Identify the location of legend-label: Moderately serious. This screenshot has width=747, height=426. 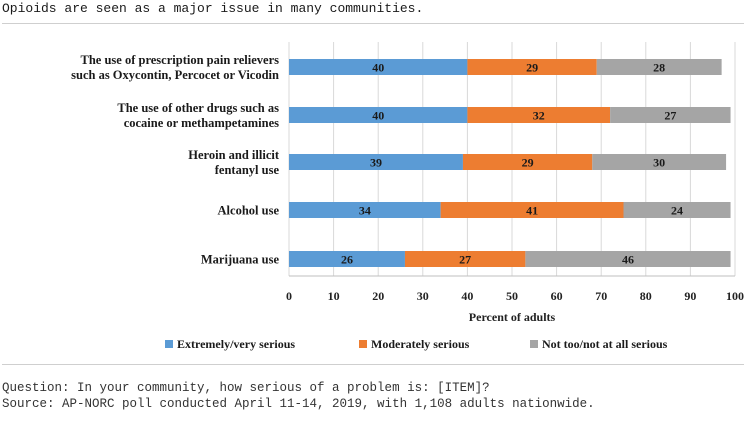
(420, 344).